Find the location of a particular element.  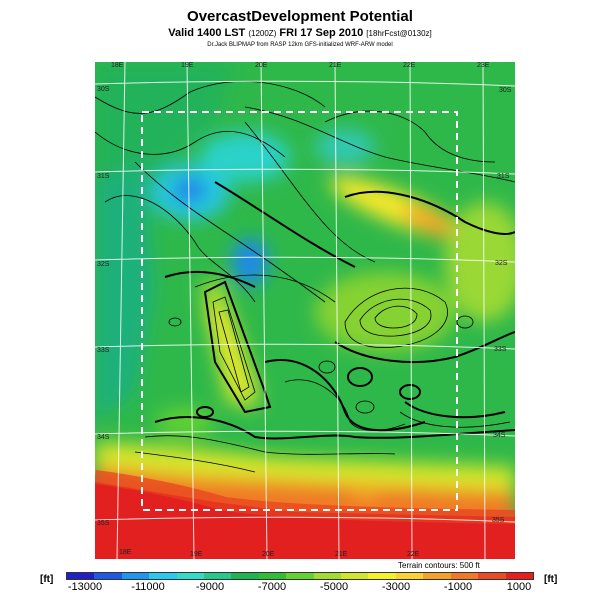

field-orange-edge is located at coordinates (305, 497).